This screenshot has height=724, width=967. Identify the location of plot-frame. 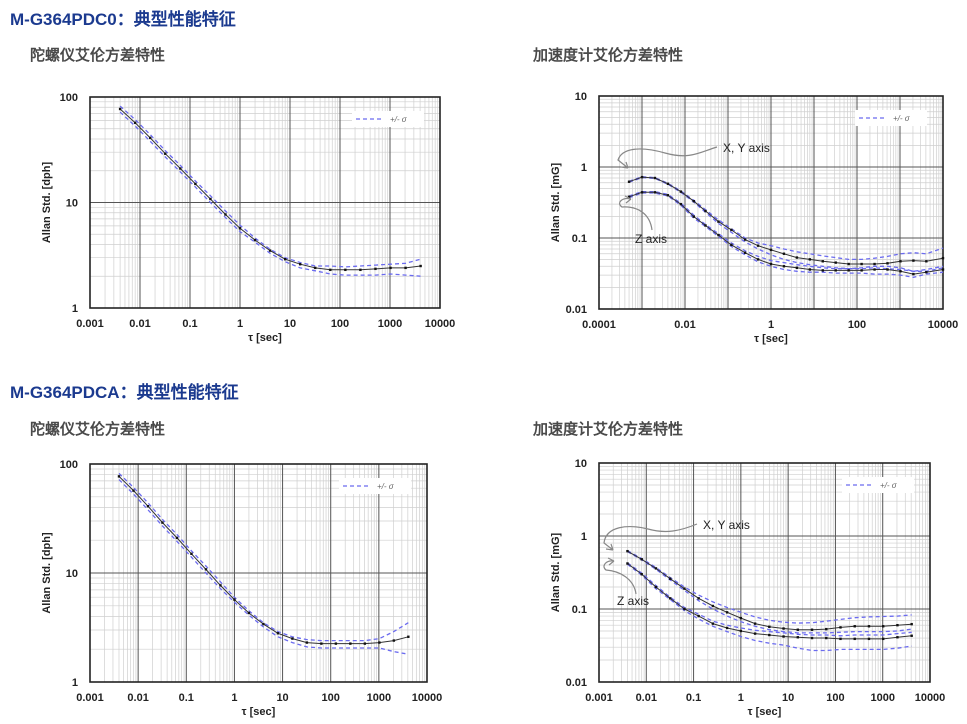
(764, 572).